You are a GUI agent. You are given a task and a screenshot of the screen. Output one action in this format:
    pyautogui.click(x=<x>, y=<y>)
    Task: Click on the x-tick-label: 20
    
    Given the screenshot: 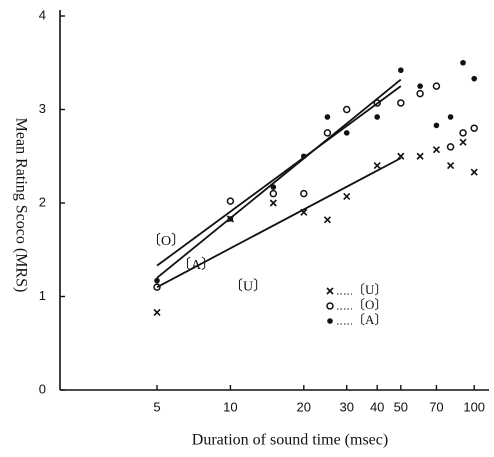 What is the action you would take?
    pyautogui.click(x=304, y=406)
    